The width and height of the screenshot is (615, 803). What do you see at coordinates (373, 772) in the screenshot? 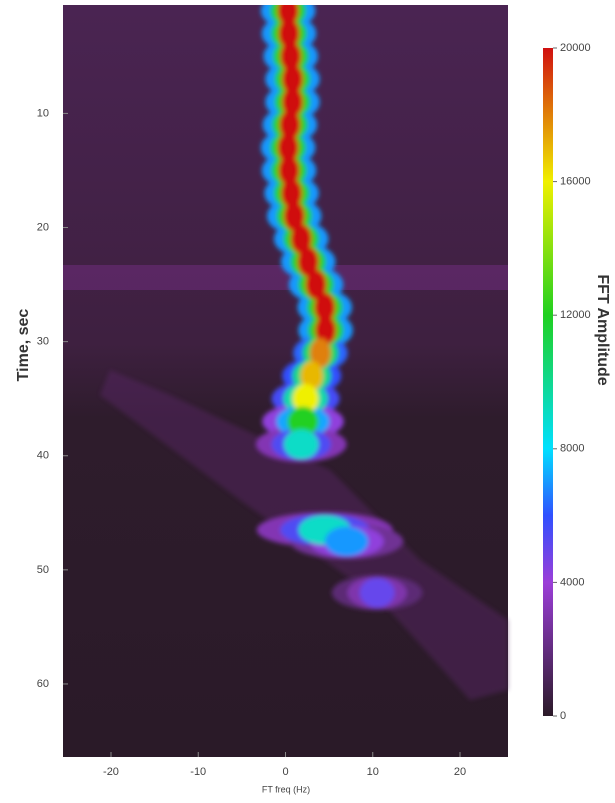
I see `x-tick-label: 10` at bounding box center [373, 772].